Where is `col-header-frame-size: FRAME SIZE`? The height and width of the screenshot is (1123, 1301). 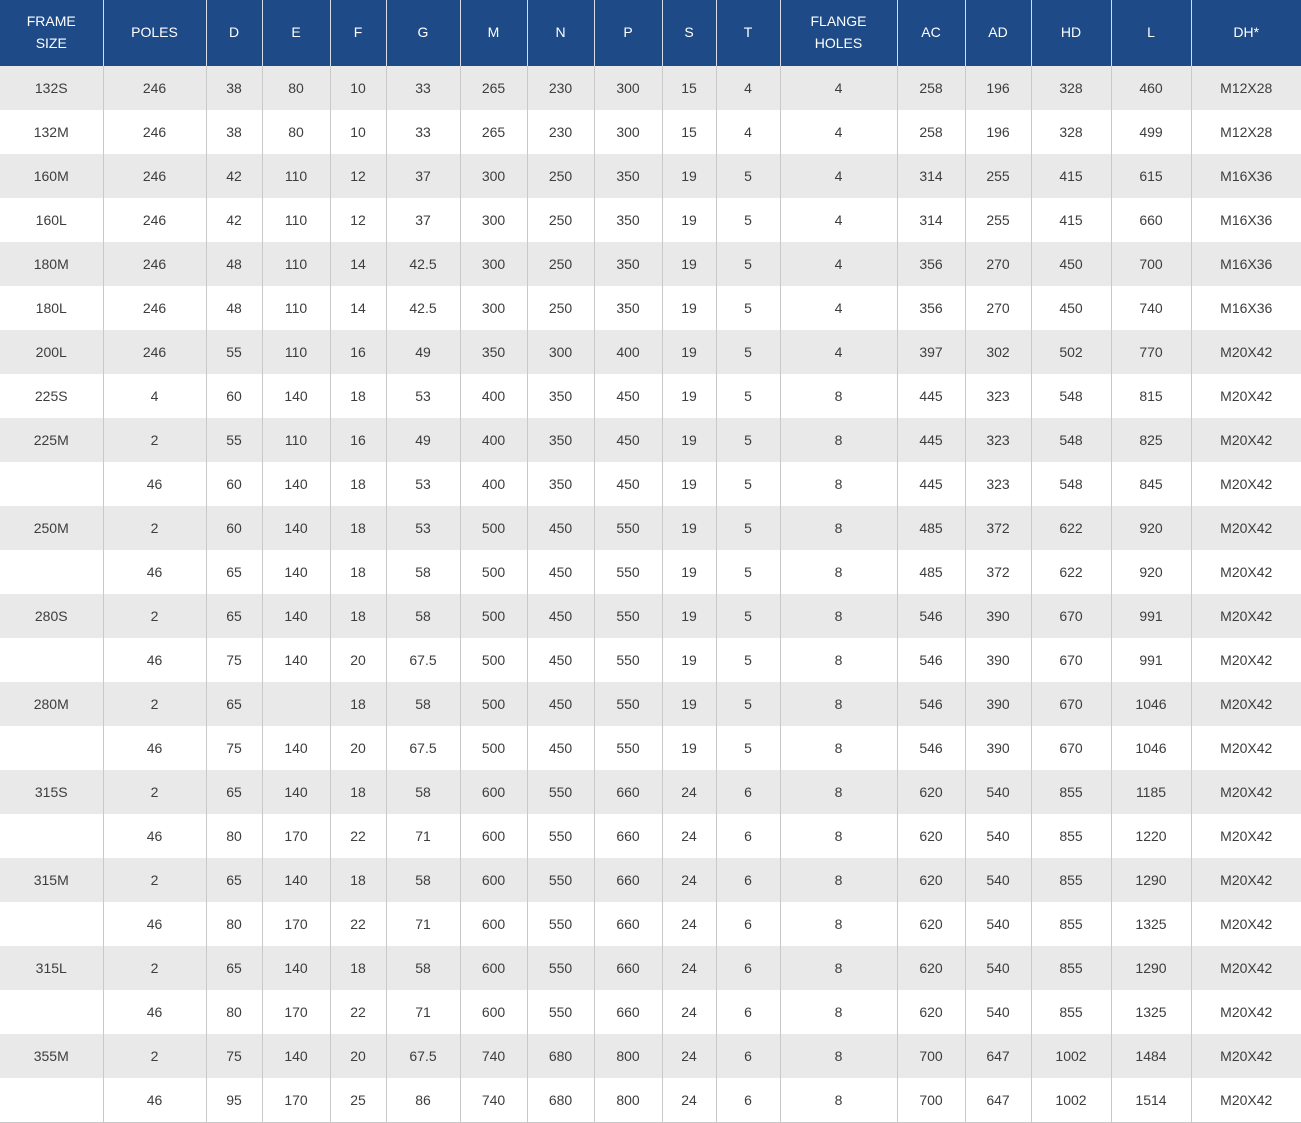 col-header-frame-size: FRAME SIZE is located at coordinates (52, 33).